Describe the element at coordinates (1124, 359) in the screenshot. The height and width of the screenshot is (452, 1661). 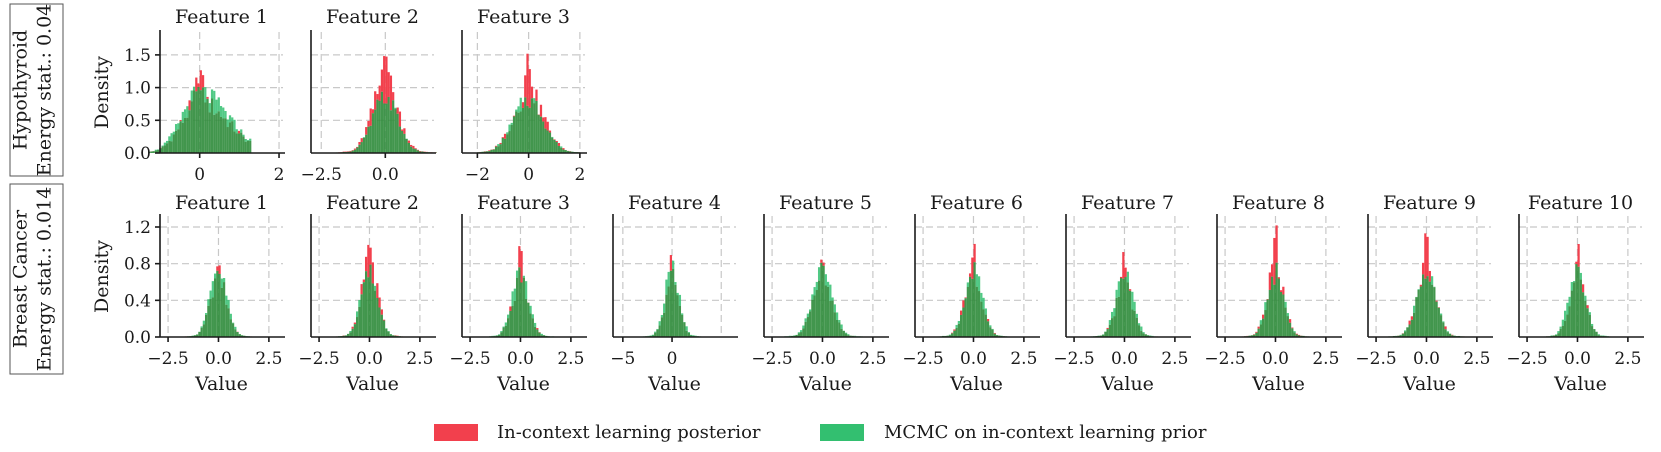
I see `x-tick-label: 0.0` at that location.